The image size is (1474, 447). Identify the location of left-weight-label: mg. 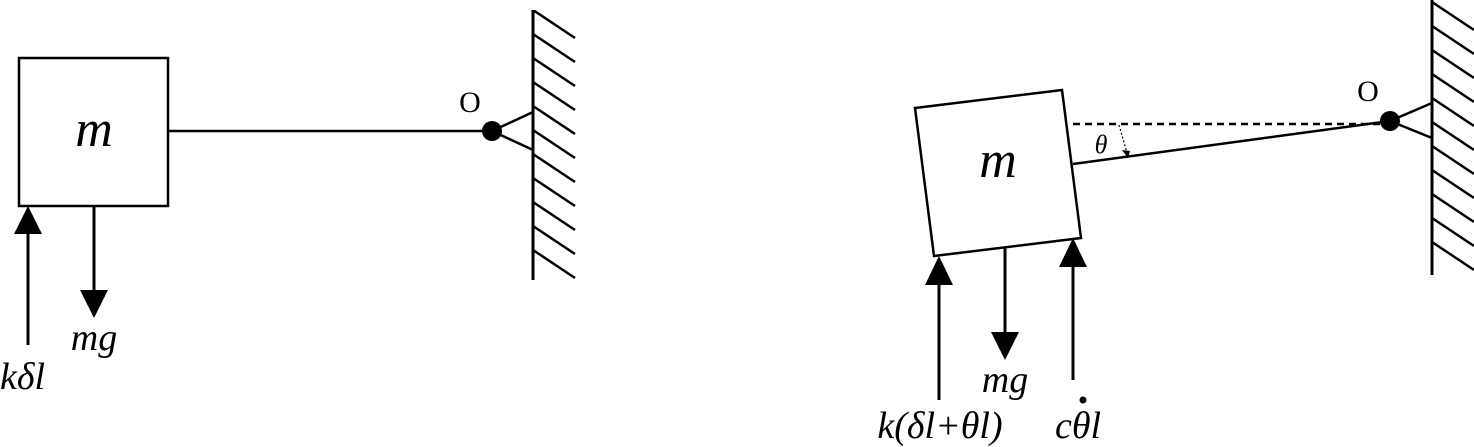
(94, 338).